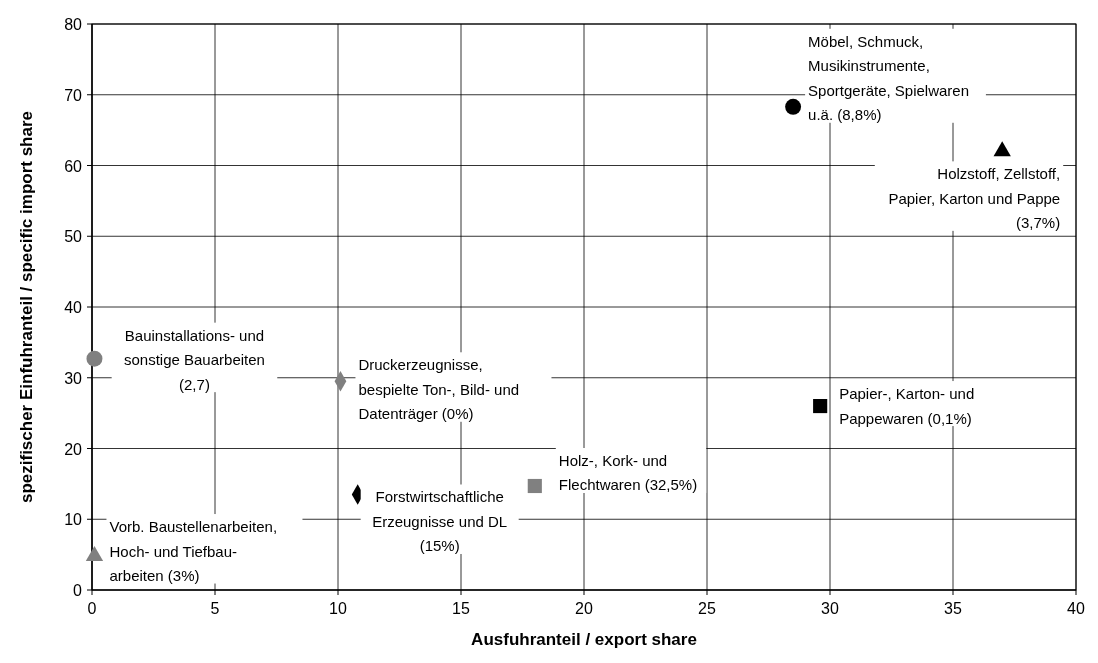 This screenshot has width=1098, height=663. I want to click on y-tick-label: 80, so click(73, 24).